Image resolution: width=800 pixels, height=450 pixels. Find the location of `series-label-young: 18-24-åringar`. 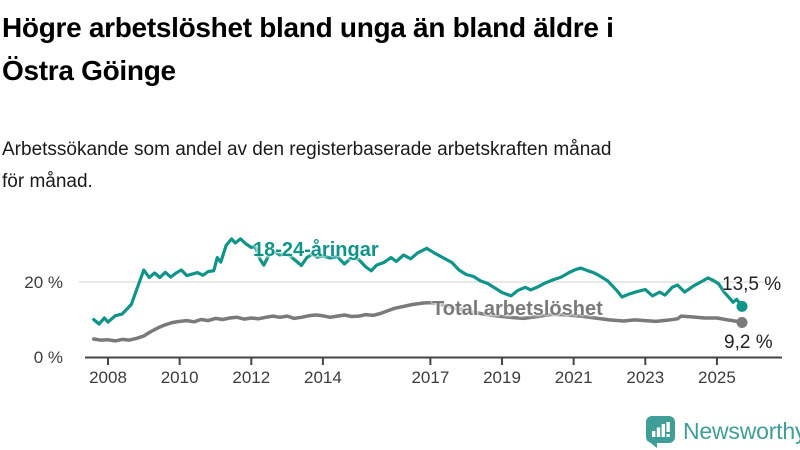

series-label-young: 18-24-åringar is located at coordinates (316, 250).